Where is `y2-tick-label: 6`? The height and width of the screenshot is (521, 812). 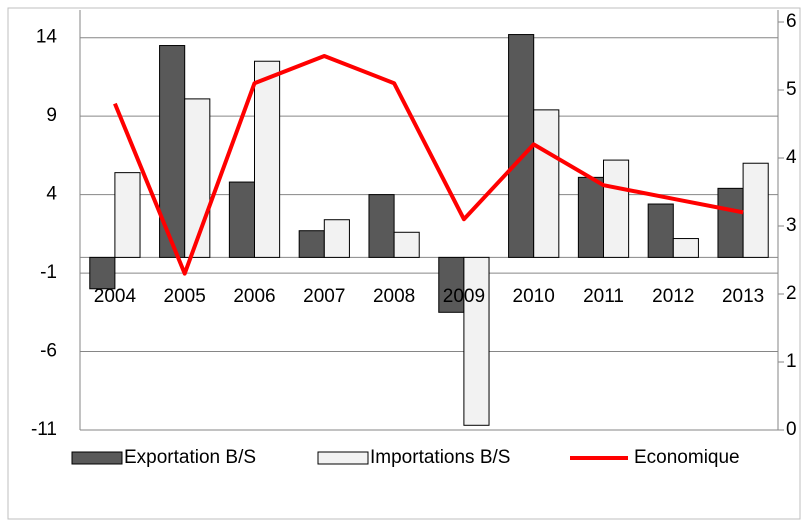 y2-tick-label: 6 is located at coordinates (791, 21).